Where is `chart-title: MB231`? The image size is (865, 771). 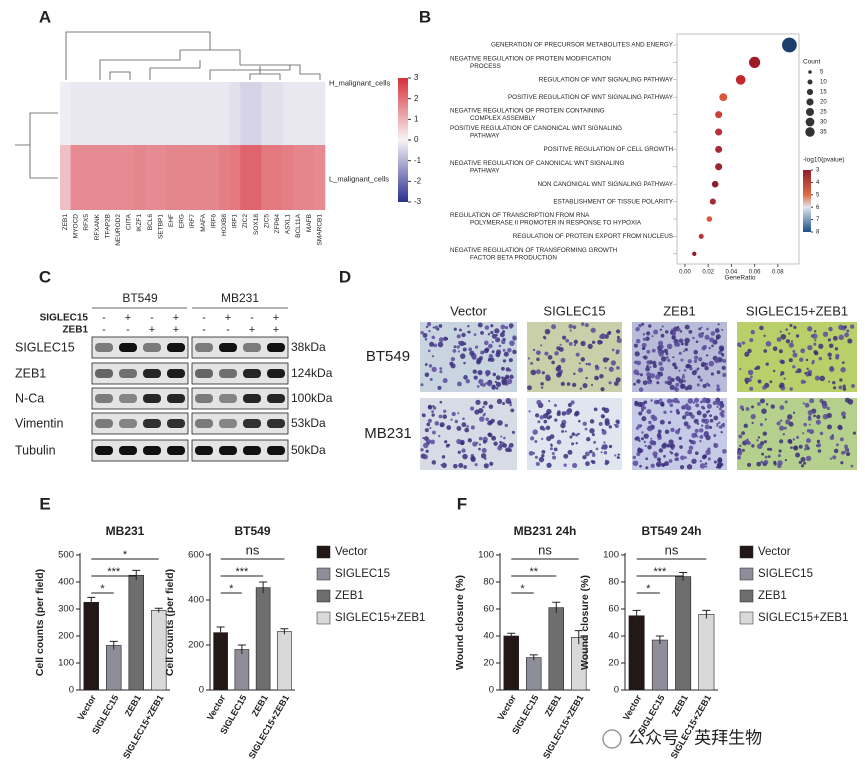 chart-title: MB231 is located at coordinates (125, 531).